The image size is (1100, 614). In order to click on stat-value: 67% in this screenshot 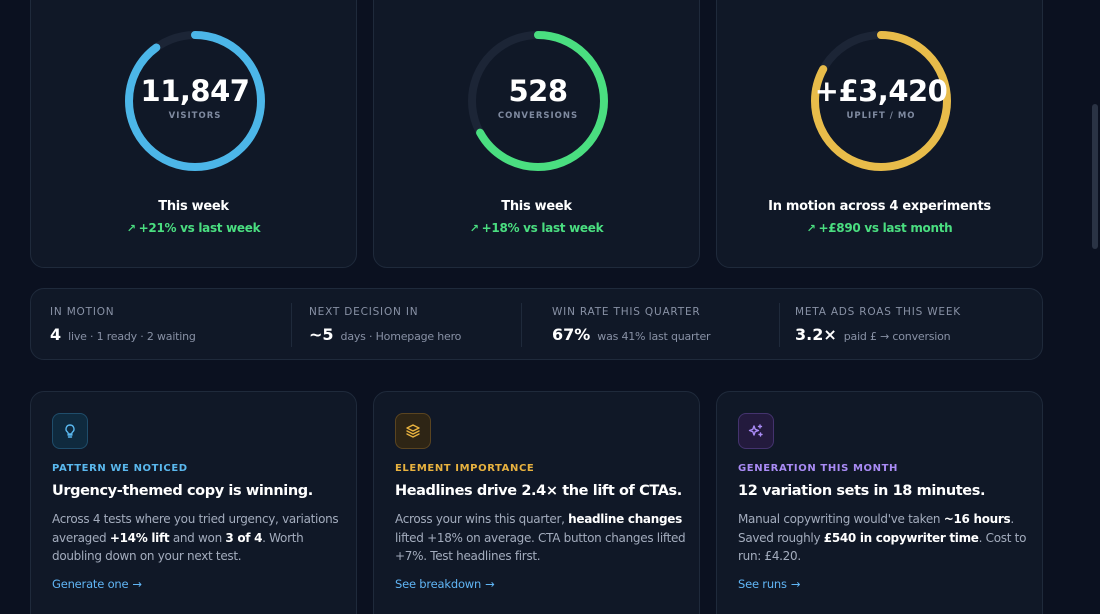, I will do `click(571, 334)`.